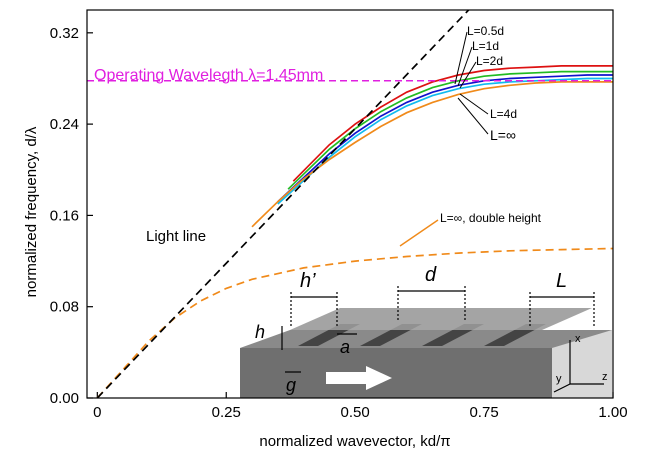 The height and width of the screenshot is (453, 646). Describe the element at coordinates (561, 281) in the screenshot. I see `inset-label-l: L` at that location.